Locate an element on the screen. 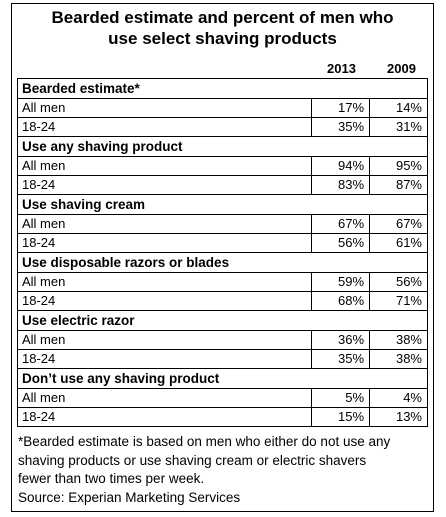  value-2013: 17% is located at coordinates (341, 108).